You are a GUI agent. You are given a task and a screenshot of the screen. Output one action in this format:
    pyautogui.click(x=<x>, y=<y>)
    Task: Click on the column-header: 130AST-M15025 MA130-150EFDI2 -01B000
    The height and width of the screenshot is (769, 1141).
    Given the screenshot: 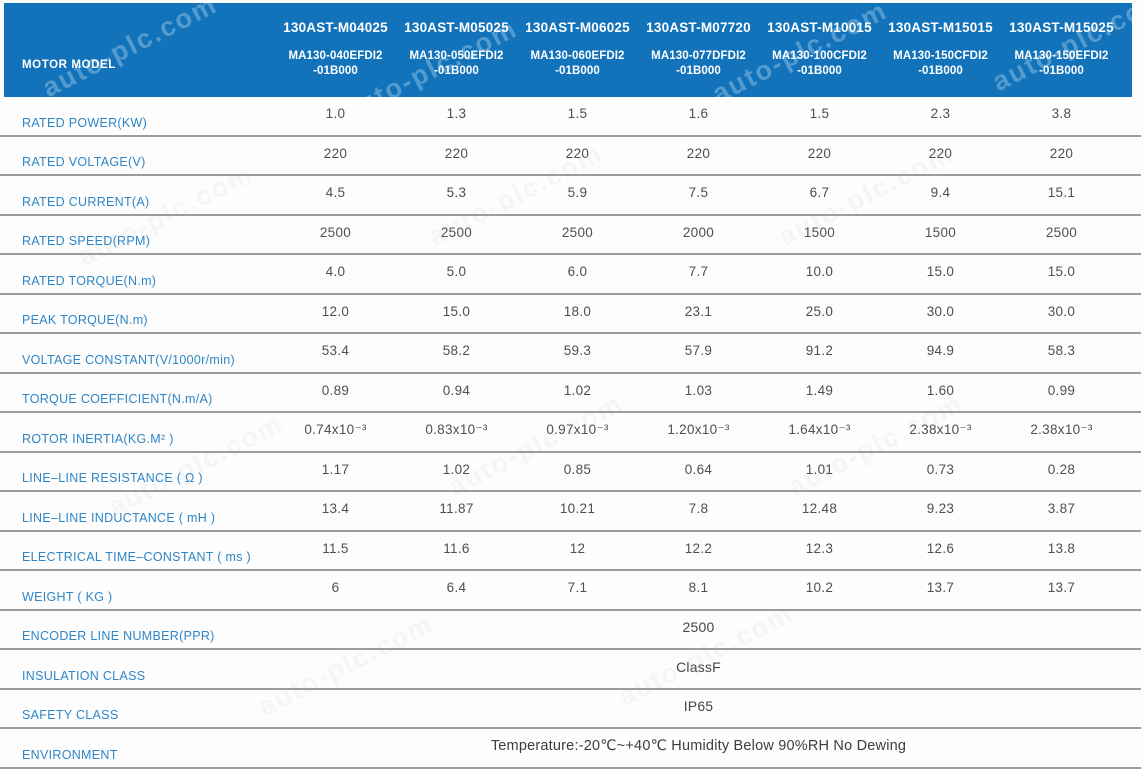 What is the action you would take?
    pyautogui.click(x=1061, y=50)
    